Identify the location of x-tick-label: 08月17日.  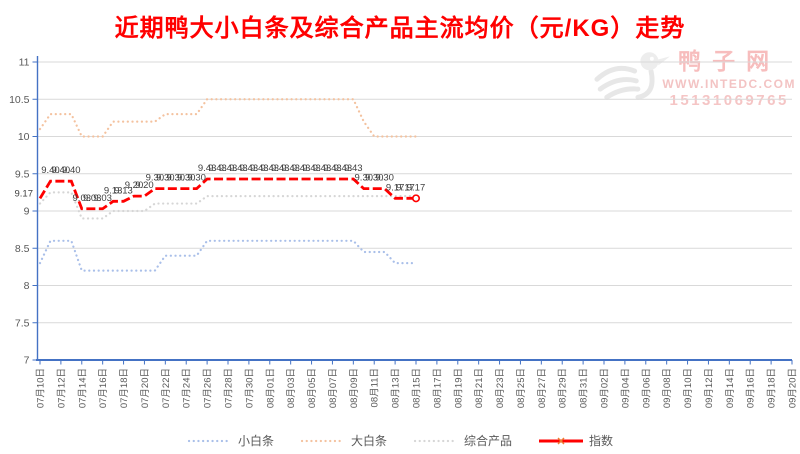
(437, 388).